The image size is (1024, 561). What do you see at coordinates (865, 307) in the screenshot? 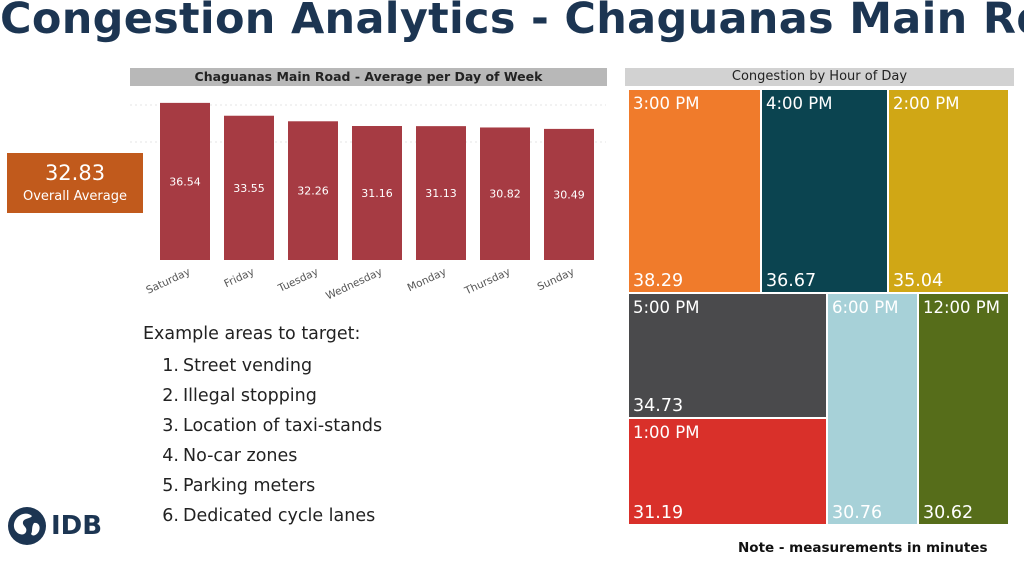
I see `treemap-tile-hour: 6:00 PM` at bounding box center [865, 307].